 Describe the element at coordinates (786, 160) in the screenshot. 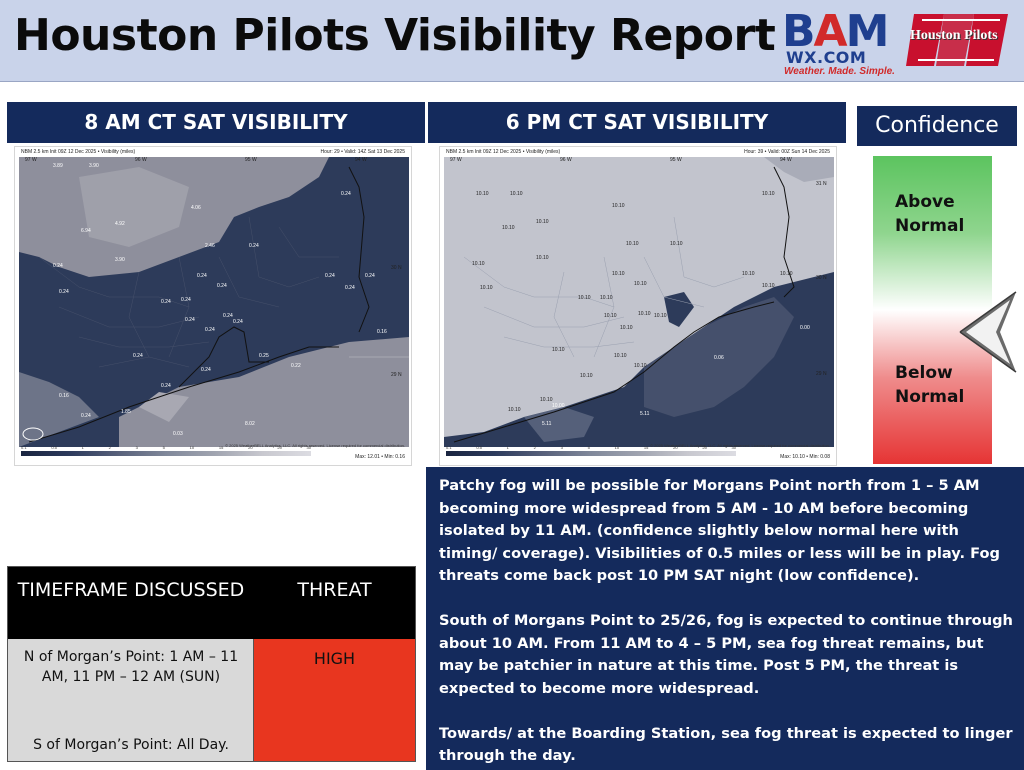

I see `map-6pm-coord-top-3: 94 W` at that location.